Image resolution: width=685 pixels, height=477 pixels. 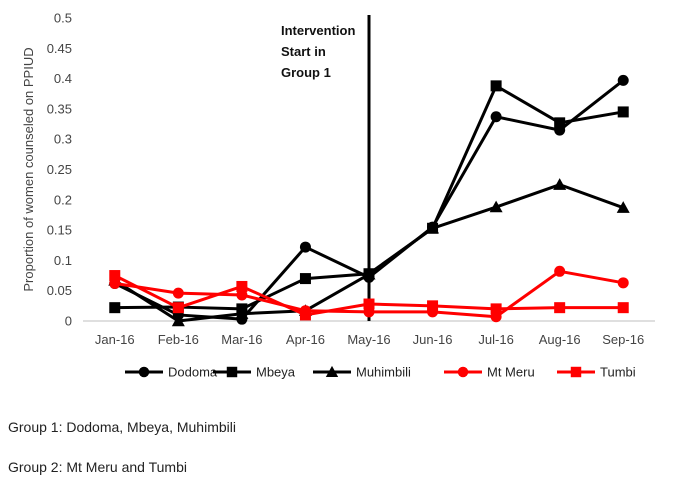 I want to click on y-tick-label: 0.05, so click(x=59, y=290).